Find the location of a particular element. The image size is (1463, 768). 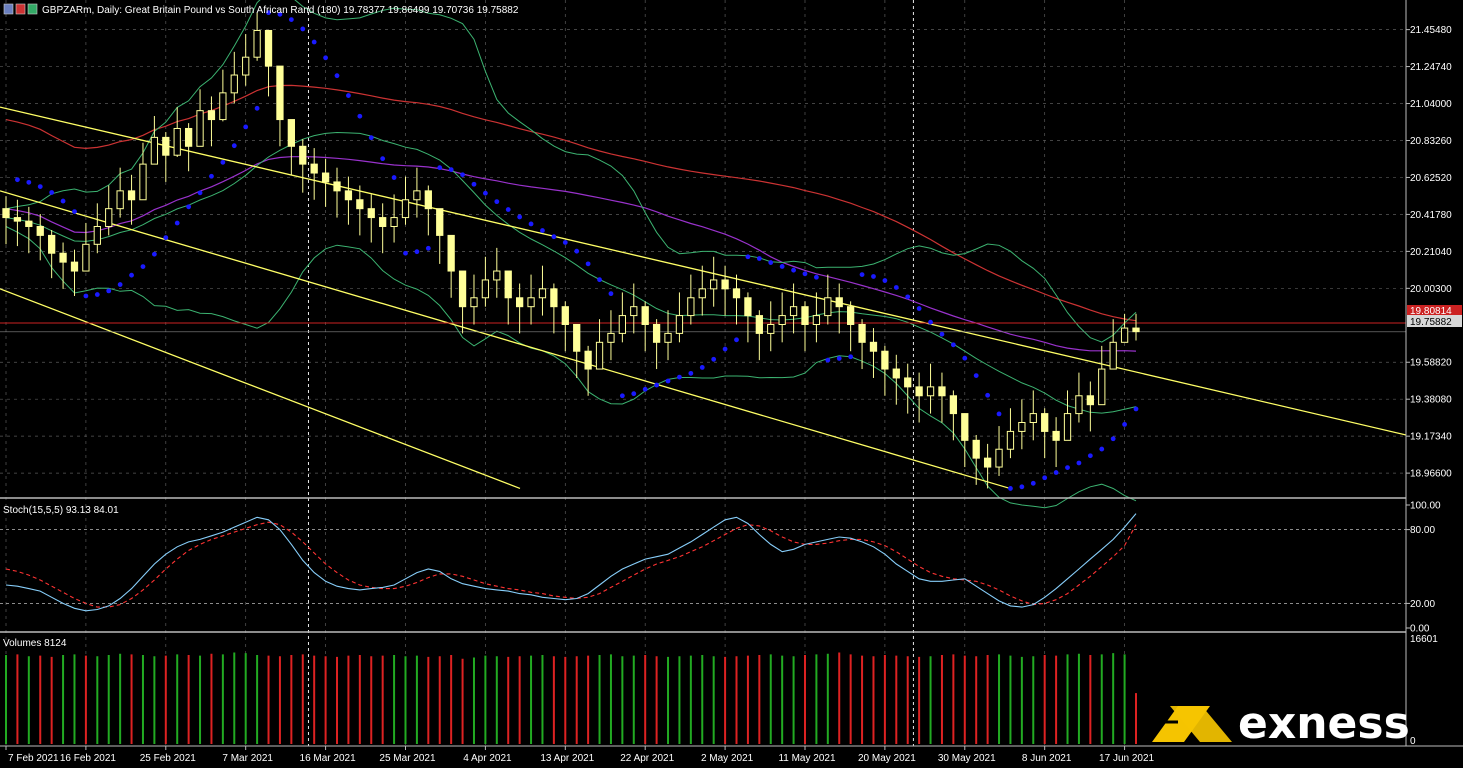

flag-icon is located at coordinates (20, 9).